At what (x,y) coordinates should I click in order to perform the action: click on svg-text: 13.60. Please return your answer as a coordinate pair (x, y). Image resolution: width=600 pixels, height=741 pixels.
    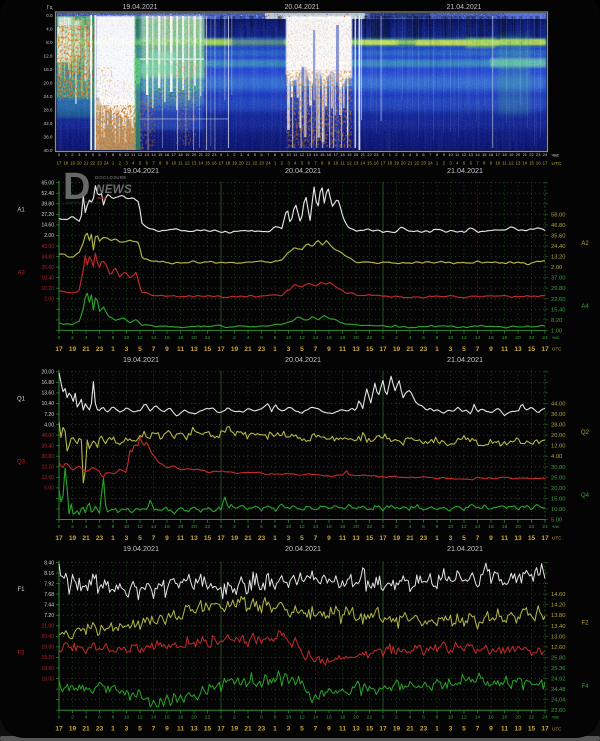
    Looking at the image, I should click on (47, 478).